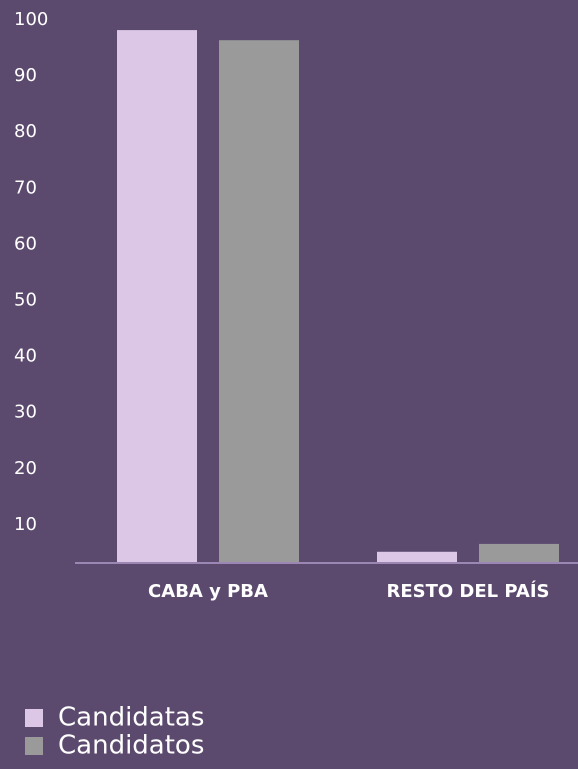 The height and width of the screenshot is (769, 578). What do you see at coordinates (467, 591) in the screenshot?
I see `x-tick-label: RESTO DEL PAÍS` at bounding box center [467, 591].